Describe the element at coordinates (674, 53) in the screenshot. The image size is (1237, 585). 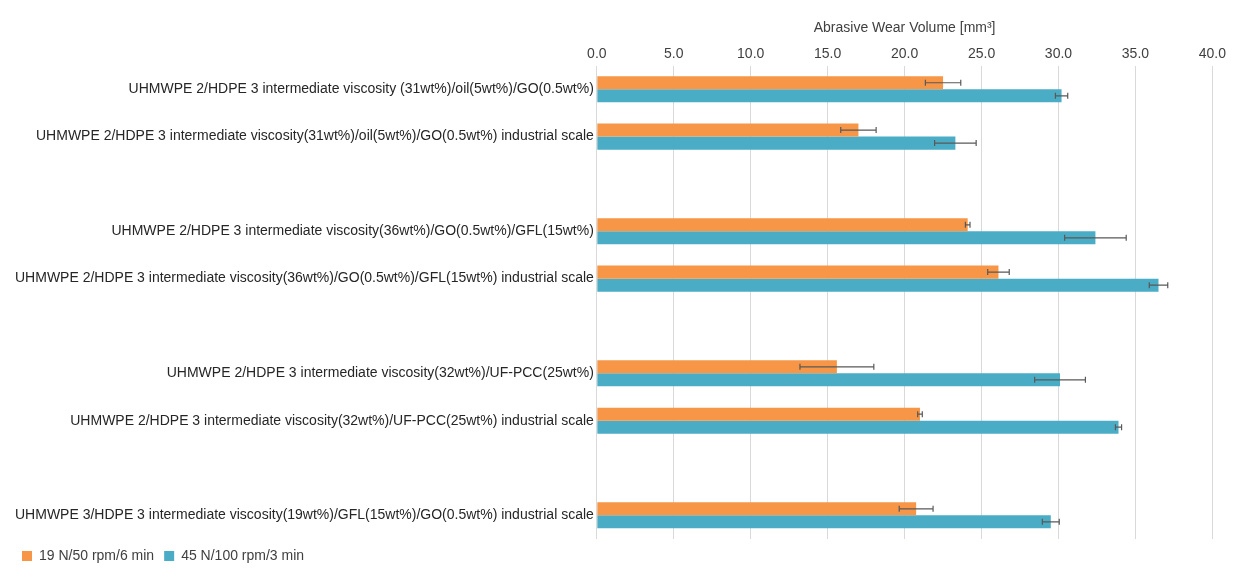
I see `x-tick-label: 5.0` at that location.